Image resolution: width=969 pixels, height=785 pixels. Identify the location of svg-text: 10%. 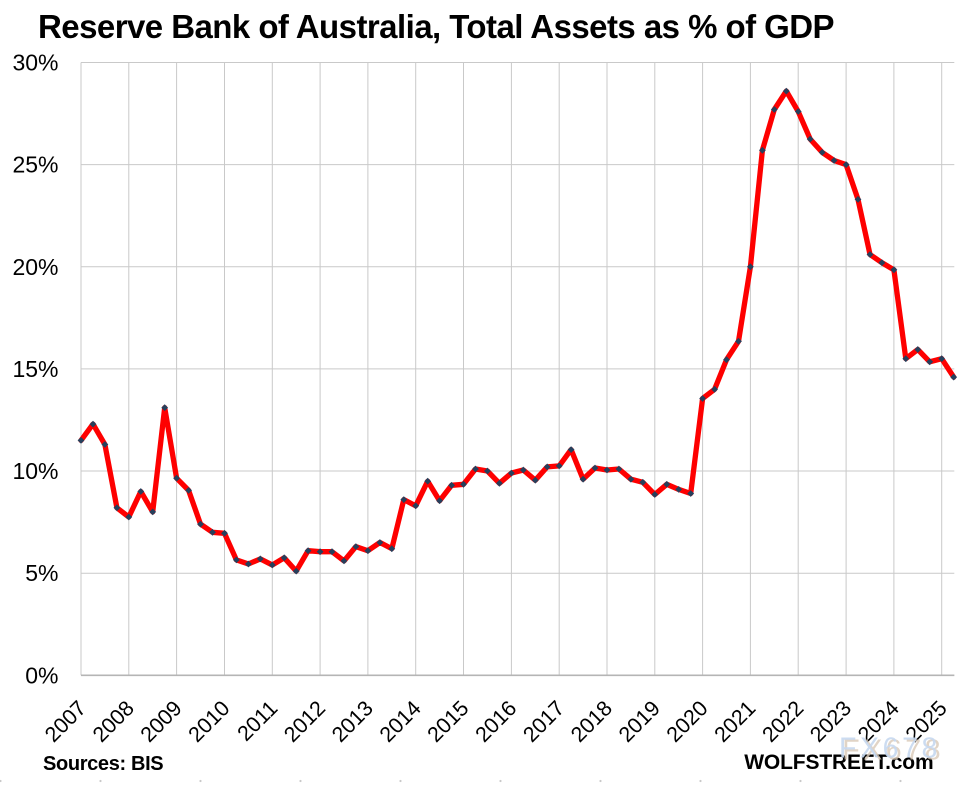
(35, 471).